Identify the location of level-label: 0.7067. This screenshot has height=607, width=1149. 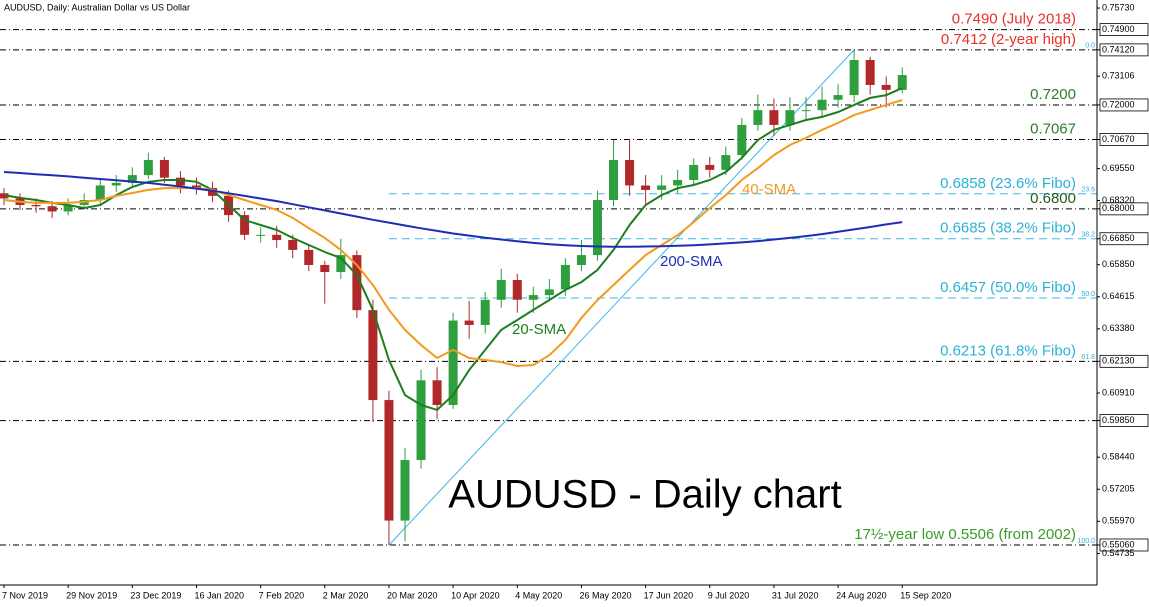
(1053, 128).